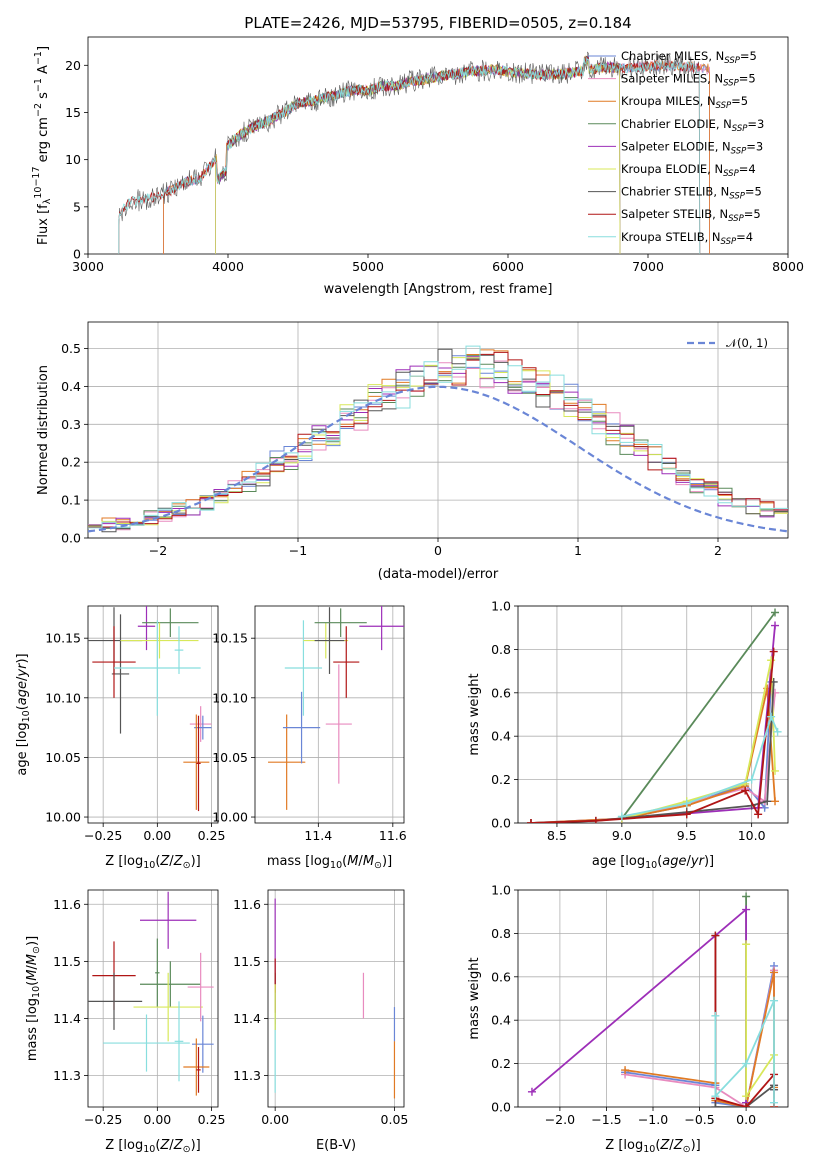 The image size is (819, 1170). What do you see at coordinates (501, 1107) in the screenshot?
I see `y-tick-label: 0.0` at bounding box center [501, 1107].